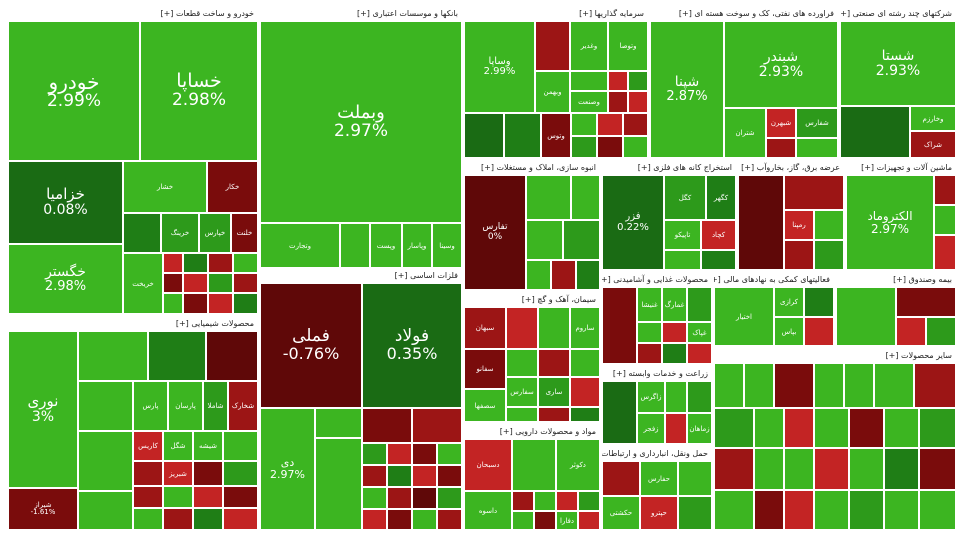  I want to click on tile-shasta: شستا 2.93%, so click(898, 63).